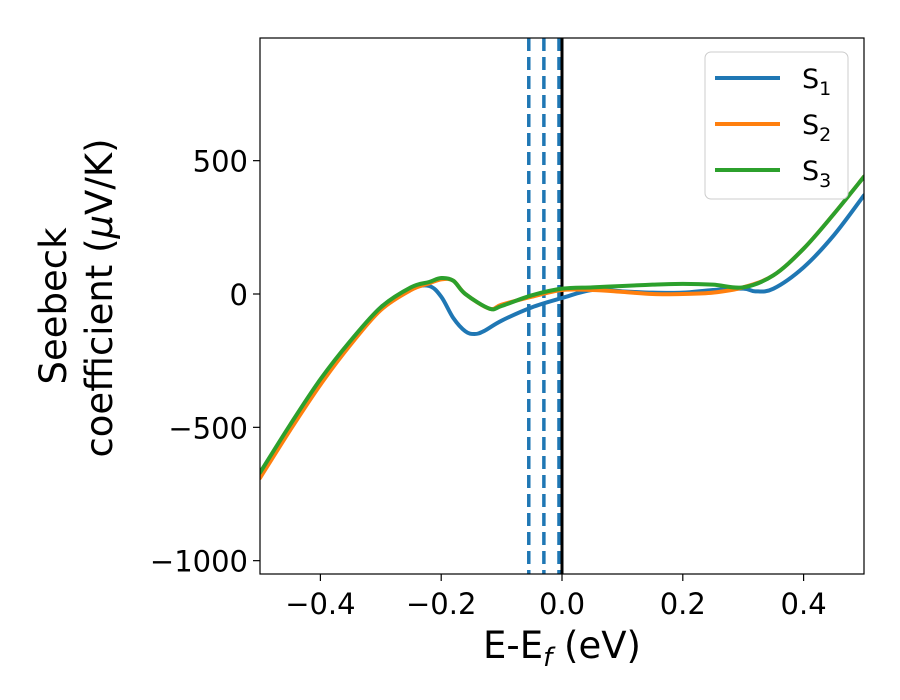  Describe the element at coordinates (816, 174) in the screenshot. I see `legend-label-s3: S3` at that location.